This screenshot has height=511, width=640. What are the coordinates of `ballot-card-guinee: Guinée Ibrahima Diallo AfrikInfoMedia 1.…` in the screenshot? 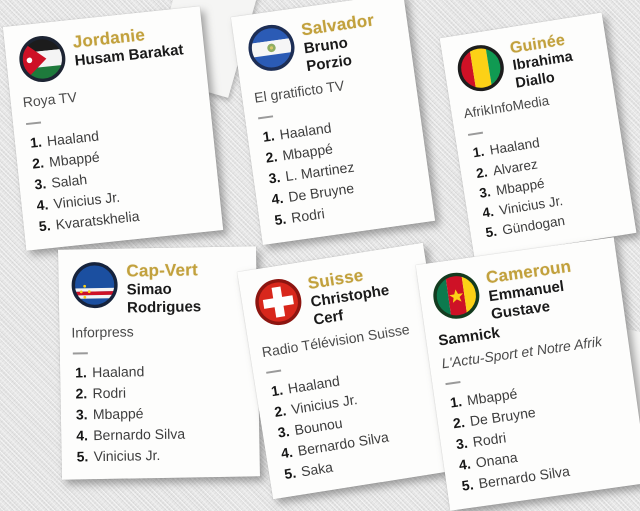 It's located at (538, 135).